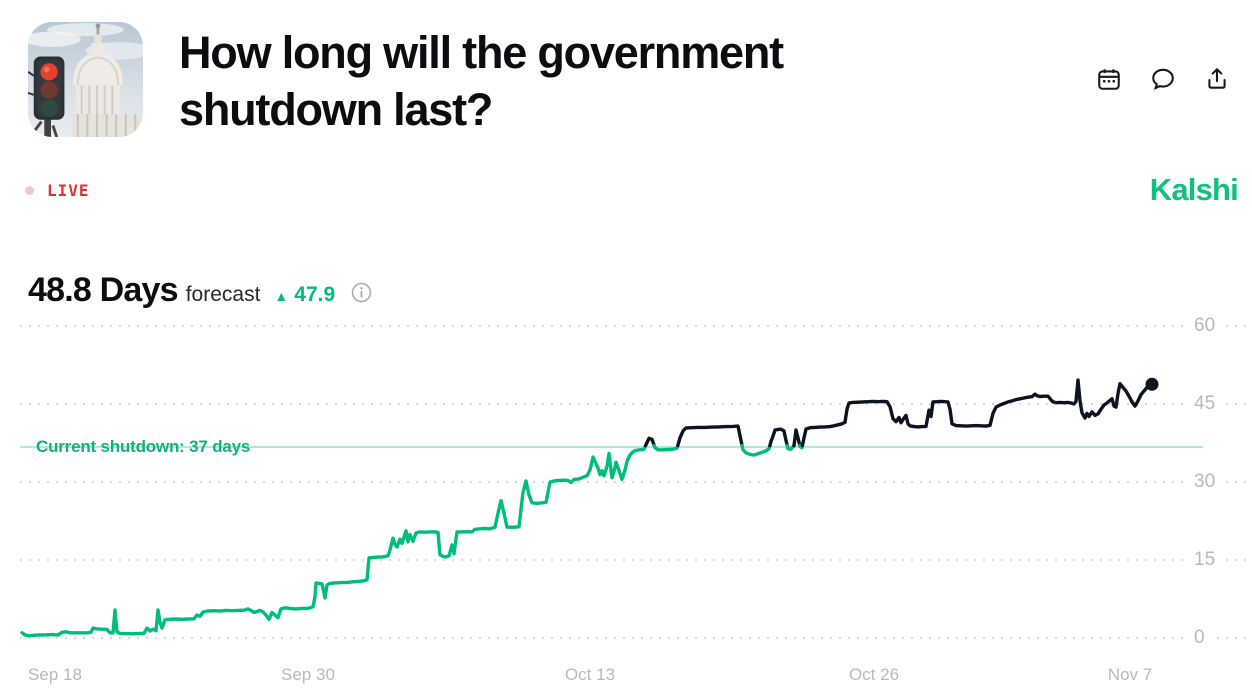 The width and height of the screenshot is (1252, 699). I want to click on info-icon, so click(361, 292).